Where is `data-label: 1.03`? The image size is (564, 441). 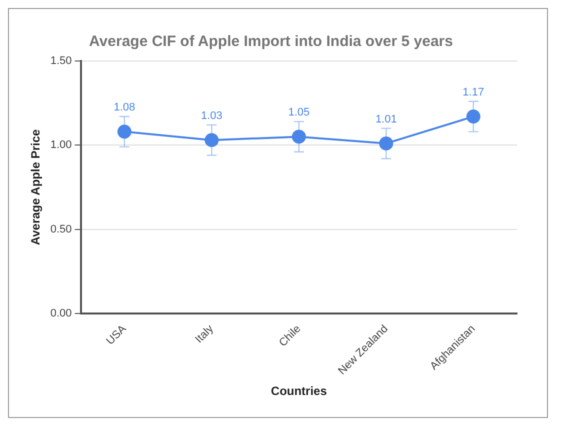 data-label: 1.03 is located at coordinates (211, 116).